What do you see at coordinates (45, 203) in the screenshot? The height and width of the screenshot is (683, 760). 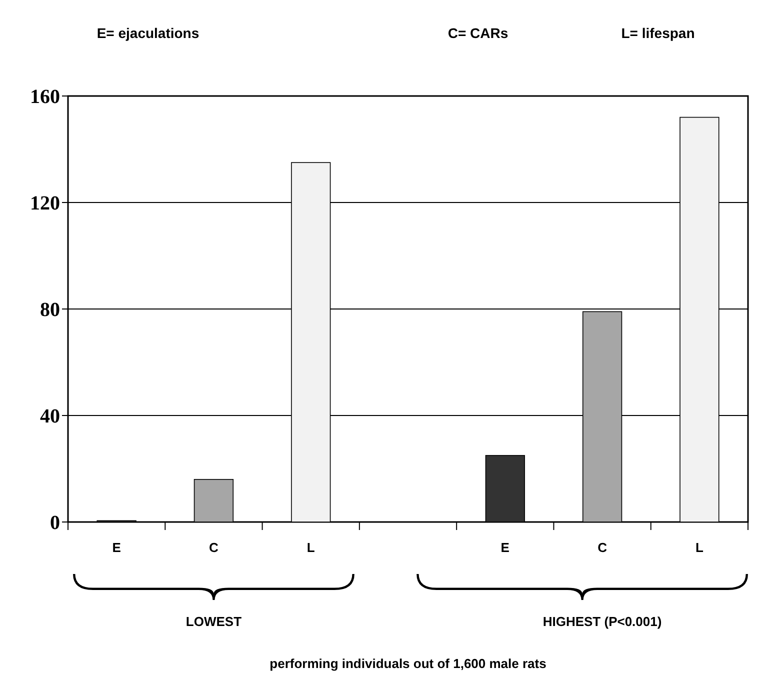 I see `y-tick-label: 120` at bounding box center [45, 203].